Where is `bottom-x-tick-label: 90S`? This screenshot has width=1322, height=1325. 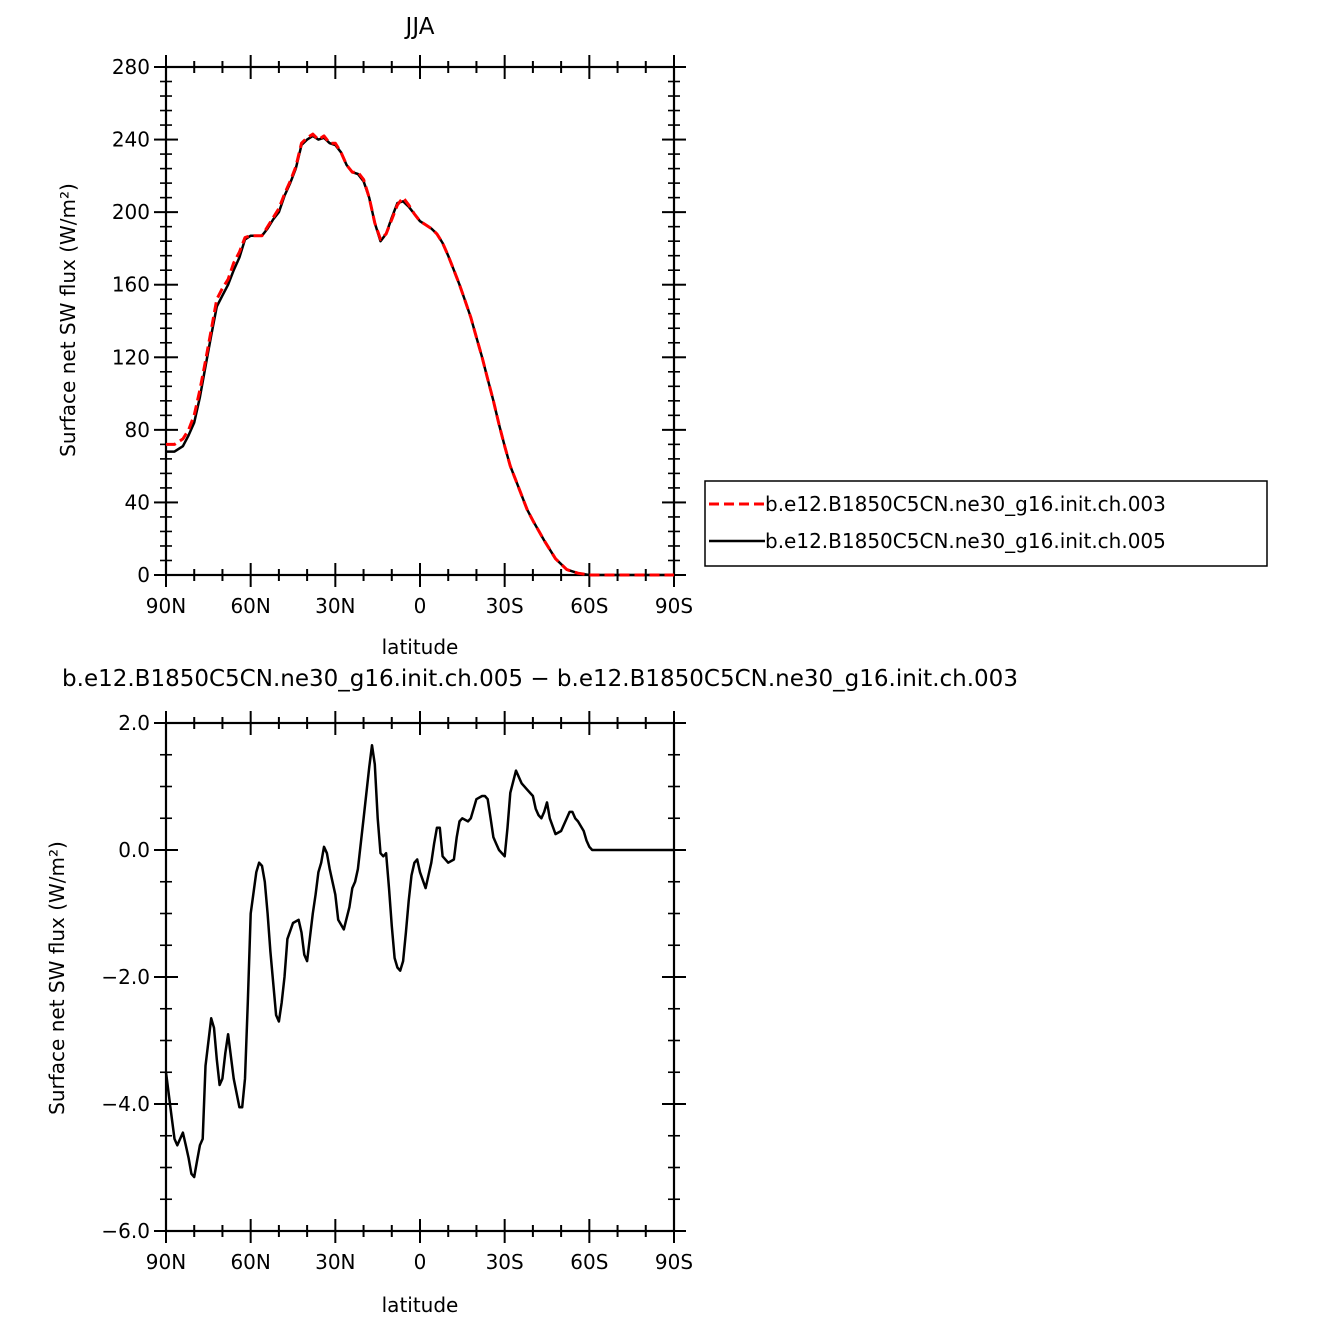 bottom-x-tick-label: 90S is located at coordinates (674, 1262).